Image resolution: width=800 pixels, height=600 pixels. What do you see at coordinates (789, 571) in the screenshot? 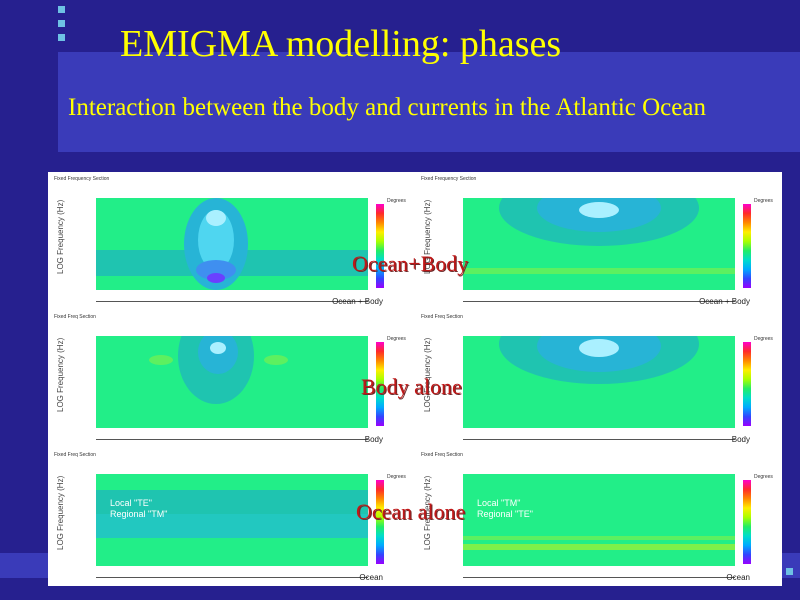
I see `corner-square` at bounding box center [789, 571].